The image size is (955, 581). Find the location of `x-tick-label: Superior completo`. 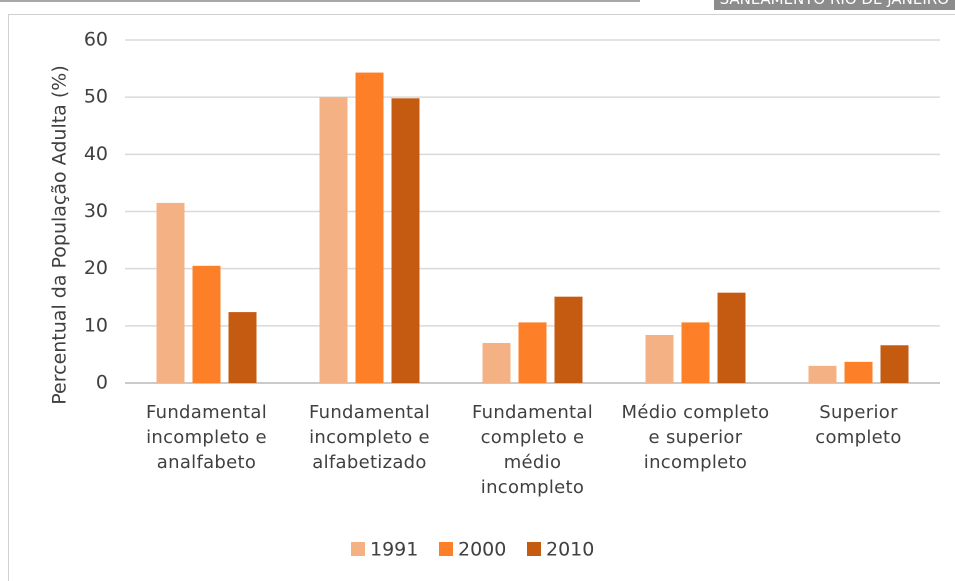

x-tick-label: Superior completo is located at coordinates (858, 425).